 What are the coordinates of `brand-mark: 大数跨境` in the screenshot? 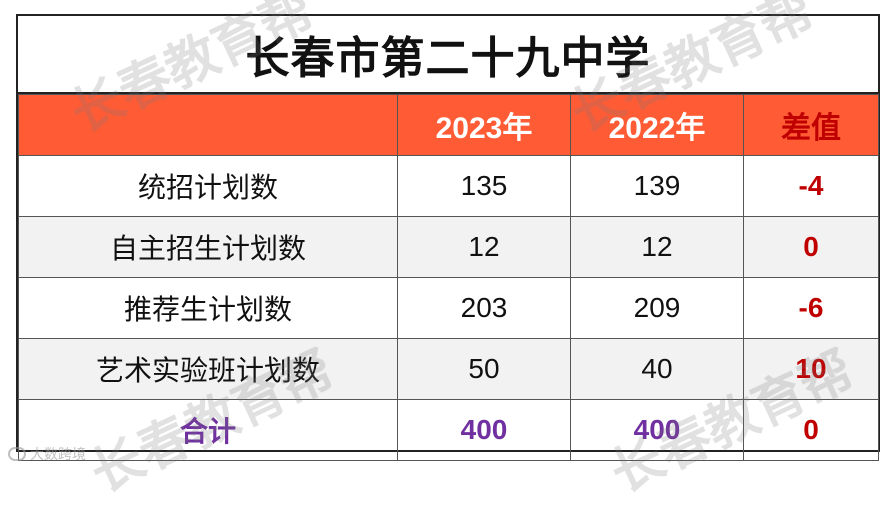 It's located at (47, 454).